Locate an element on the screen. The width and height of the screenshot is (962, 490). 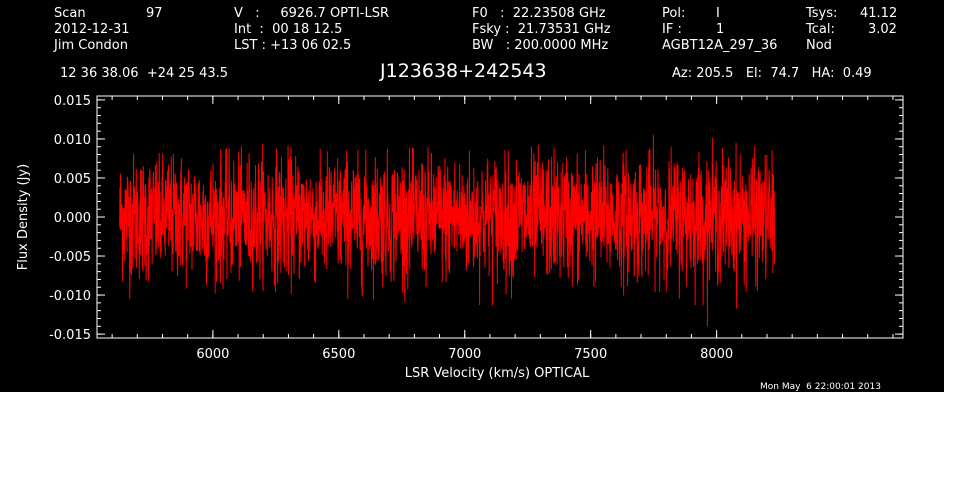
if-label: IF : is located at coordinates (672, 29).